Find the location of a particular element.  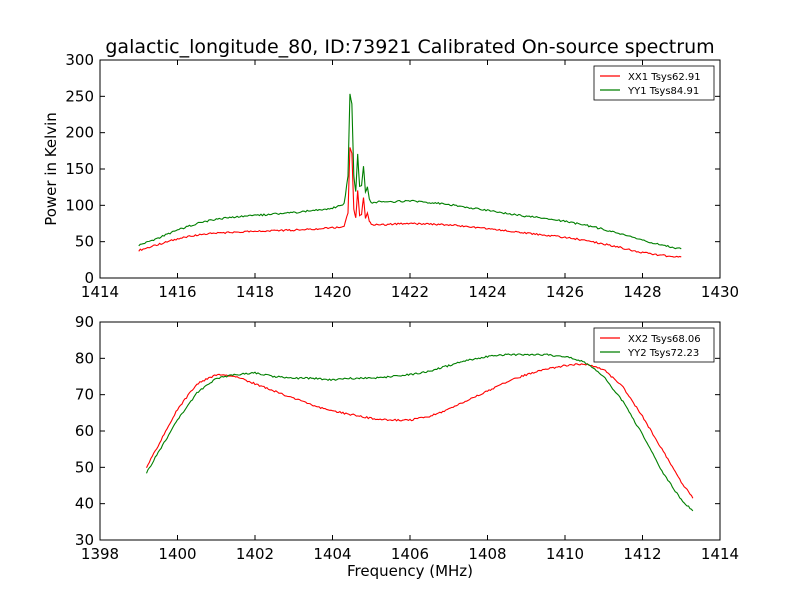

y-tick-label: 150 is located at coordinates (79, 169).